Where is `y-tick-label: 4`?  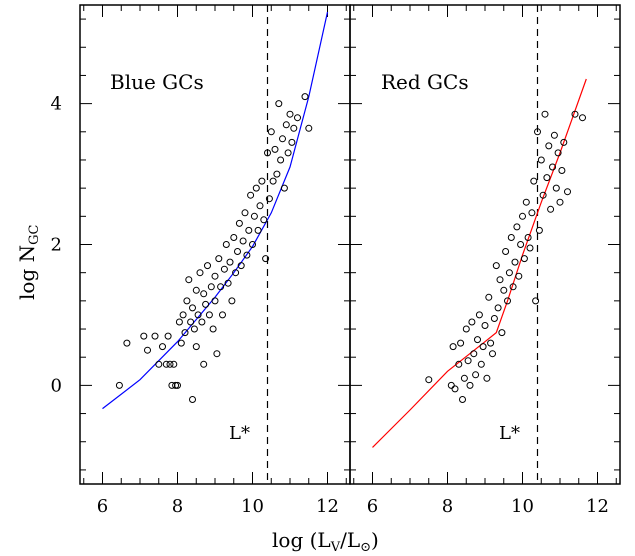
y-tick-label: 4 is located at coordinates (56, 104).